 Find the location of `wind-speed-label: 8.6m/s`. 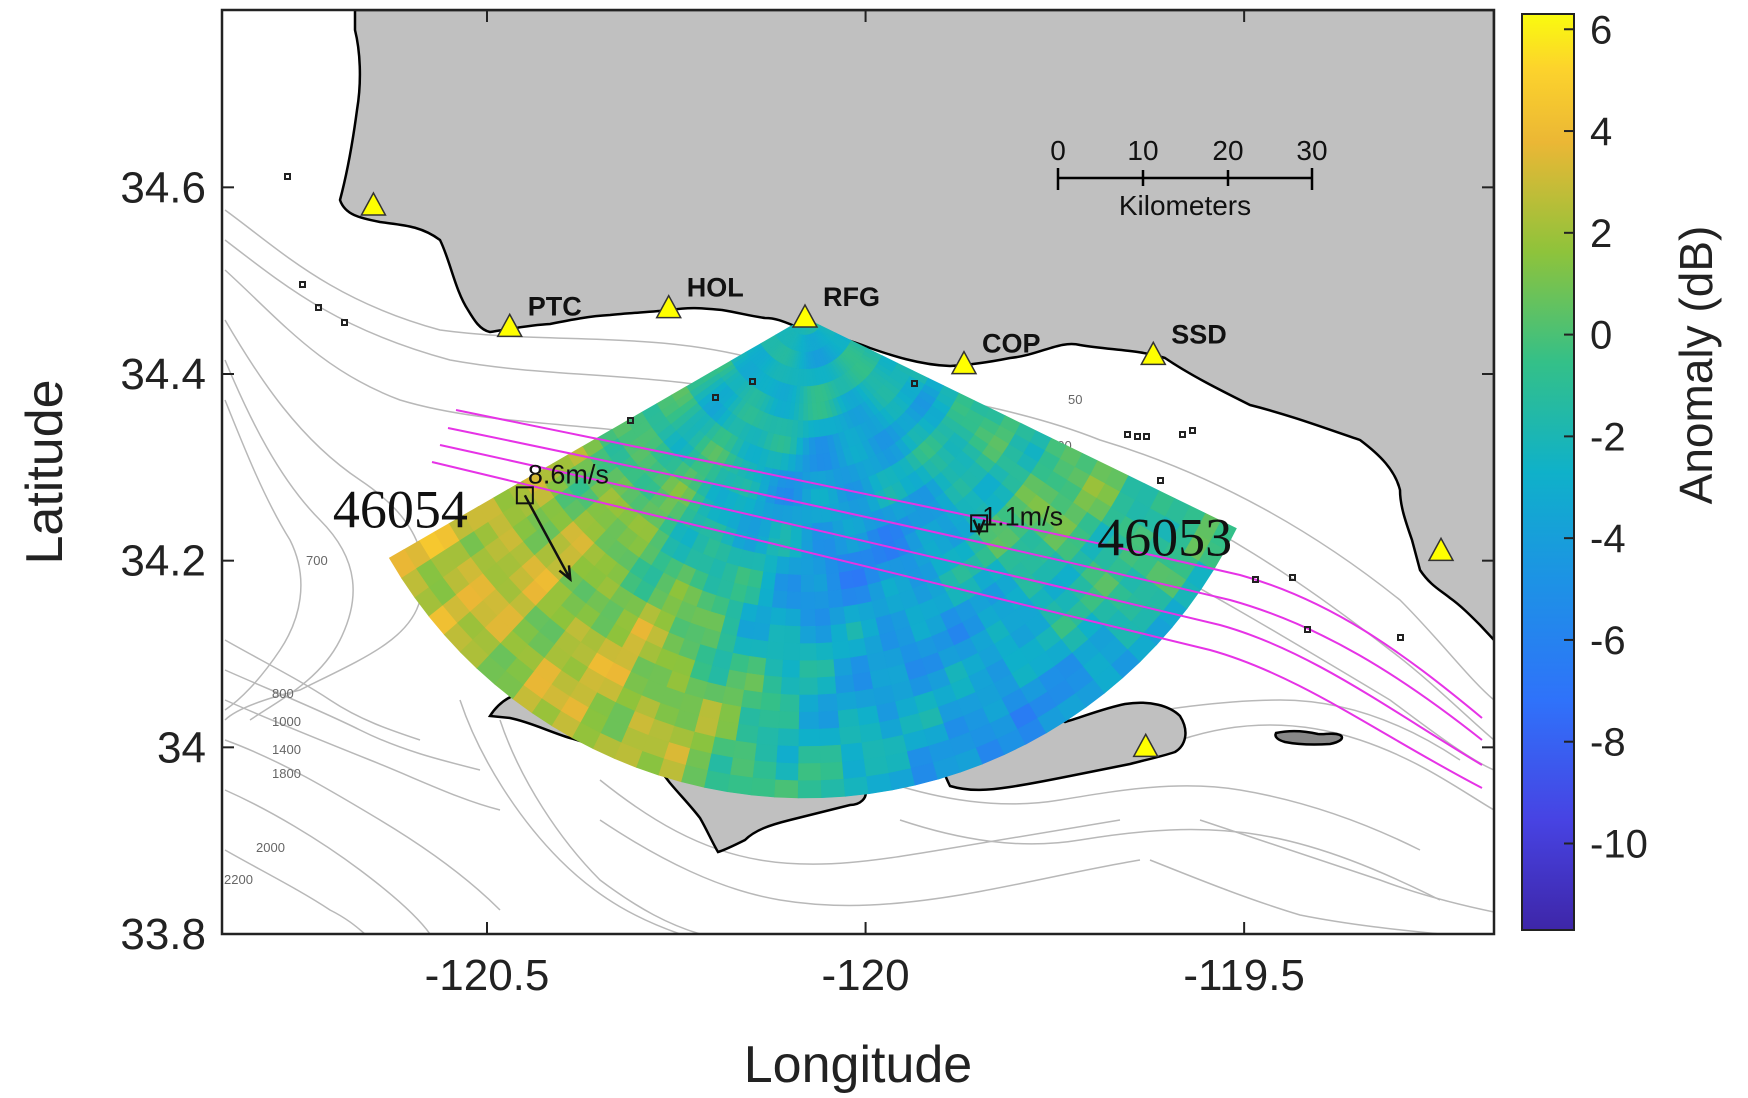

wind-speed-label: 8.6m/s is located at coordinates (568, 474).